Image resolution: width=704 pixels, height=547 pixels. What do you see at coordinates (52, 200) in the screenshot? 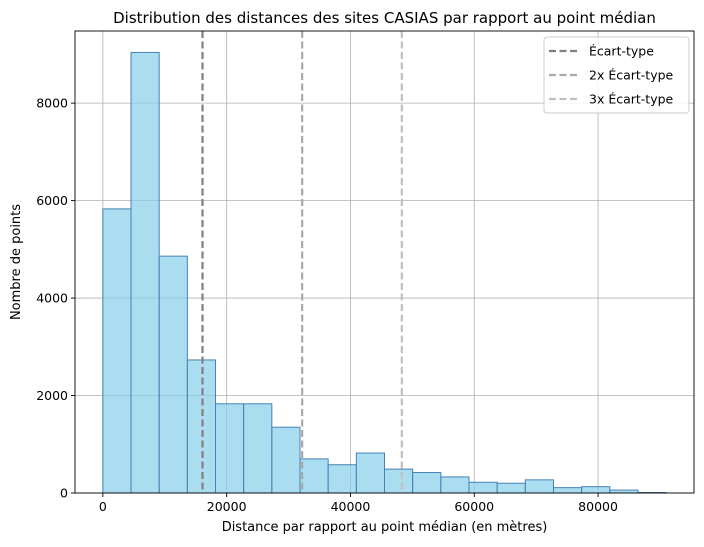
I see `y-tick-label: 6000` at bounding box center [52, 200].